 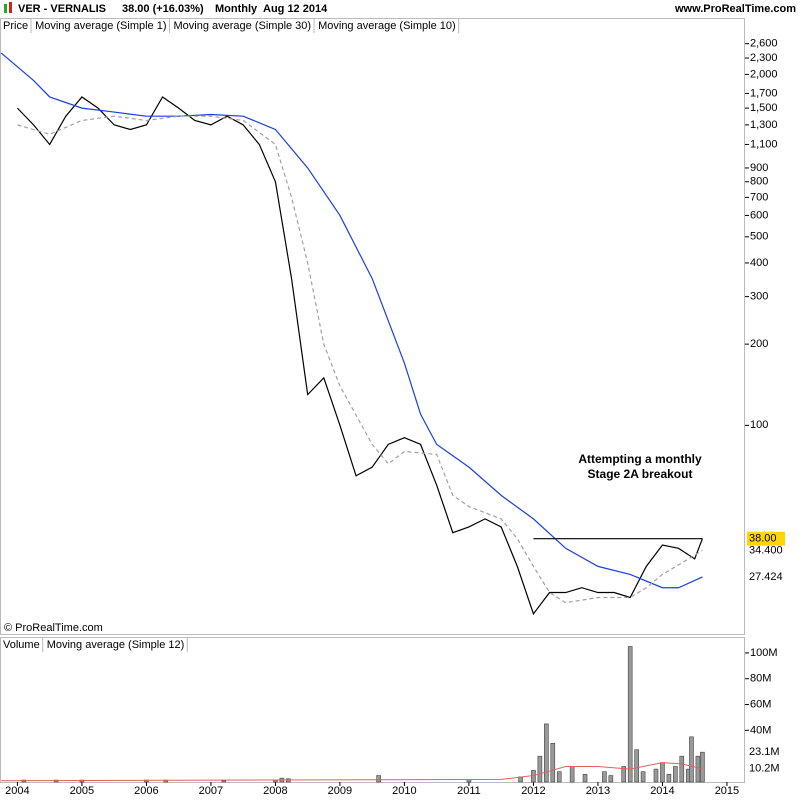 I want to click on y-tick-label: 300, so click(x=759, y=297).